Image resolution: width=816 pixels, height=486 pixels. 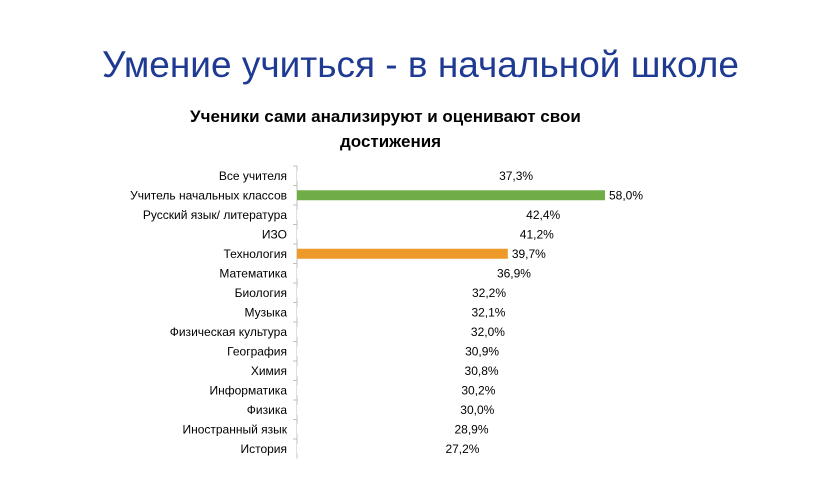 I want to click on slide-title: Умение учиться - в начальной школе, so click(x=420, y=64).